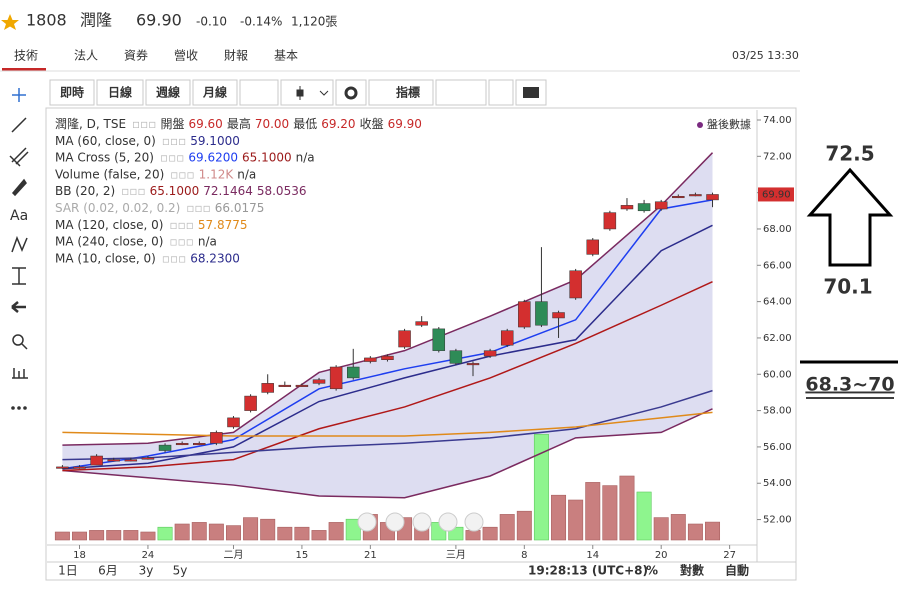 The height and width of the screenshot is (600, 900). Describe the element at coordinates (692, 570) in the screenshot. I see `scale-option: 對數` at that location.